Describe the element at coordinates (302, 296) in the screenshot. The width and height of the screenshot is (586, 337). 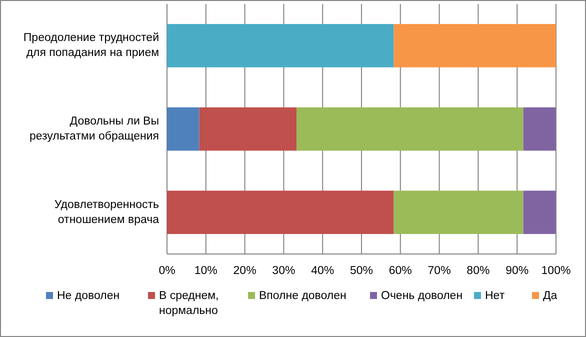
I see `legend-label: Вполне доволен` at that location.